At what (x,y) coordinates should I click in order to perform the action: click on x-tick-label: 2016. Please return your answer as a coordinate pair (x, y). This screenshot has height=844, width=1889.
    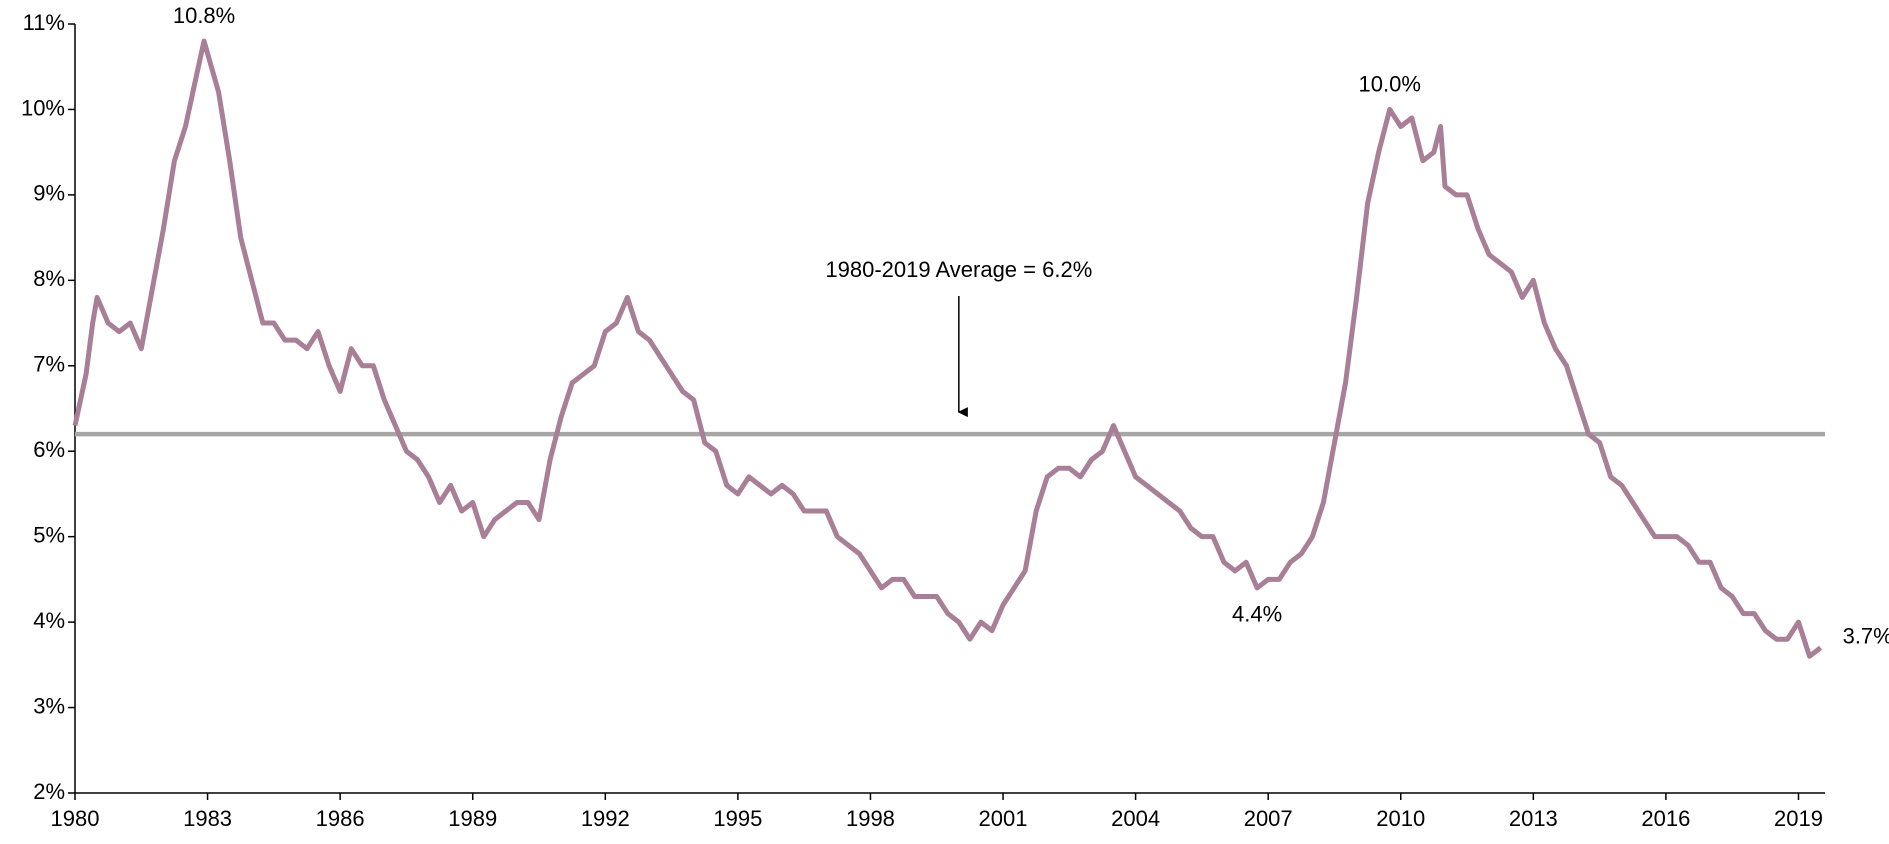
    Looking at the image, I should click on (1665, 818).